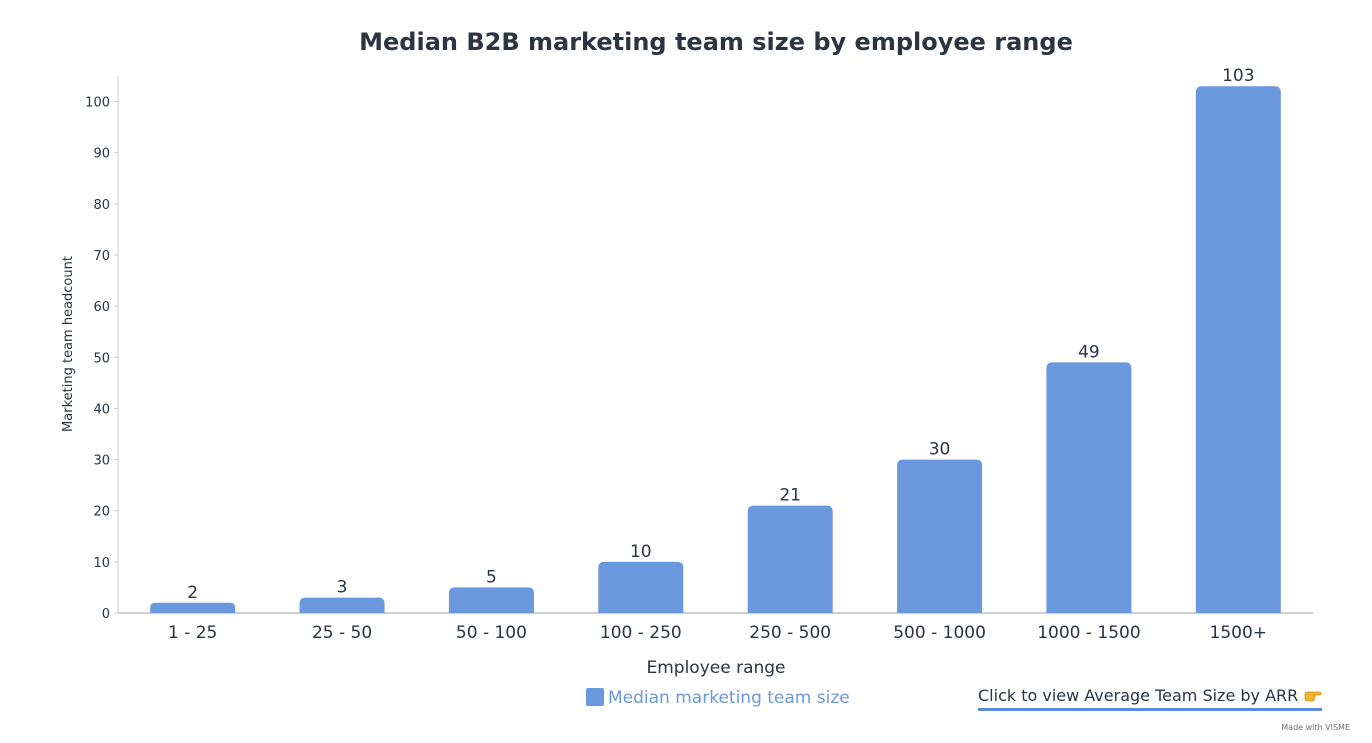 This screenshot has width=1372, height=743. I want to click on y-tick-label: 80, so click(101, 205).